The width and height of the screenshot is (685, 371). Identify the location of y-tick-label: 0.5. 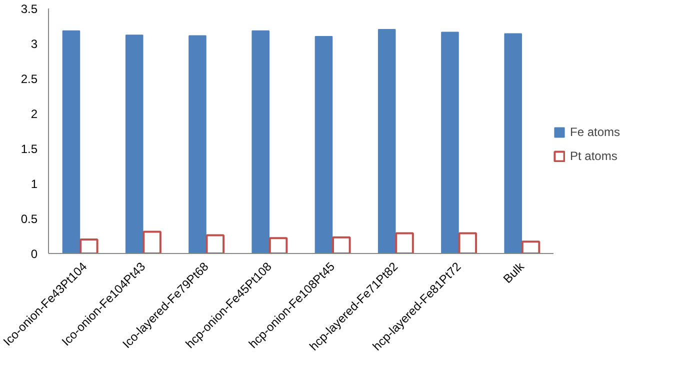
(29, 219).